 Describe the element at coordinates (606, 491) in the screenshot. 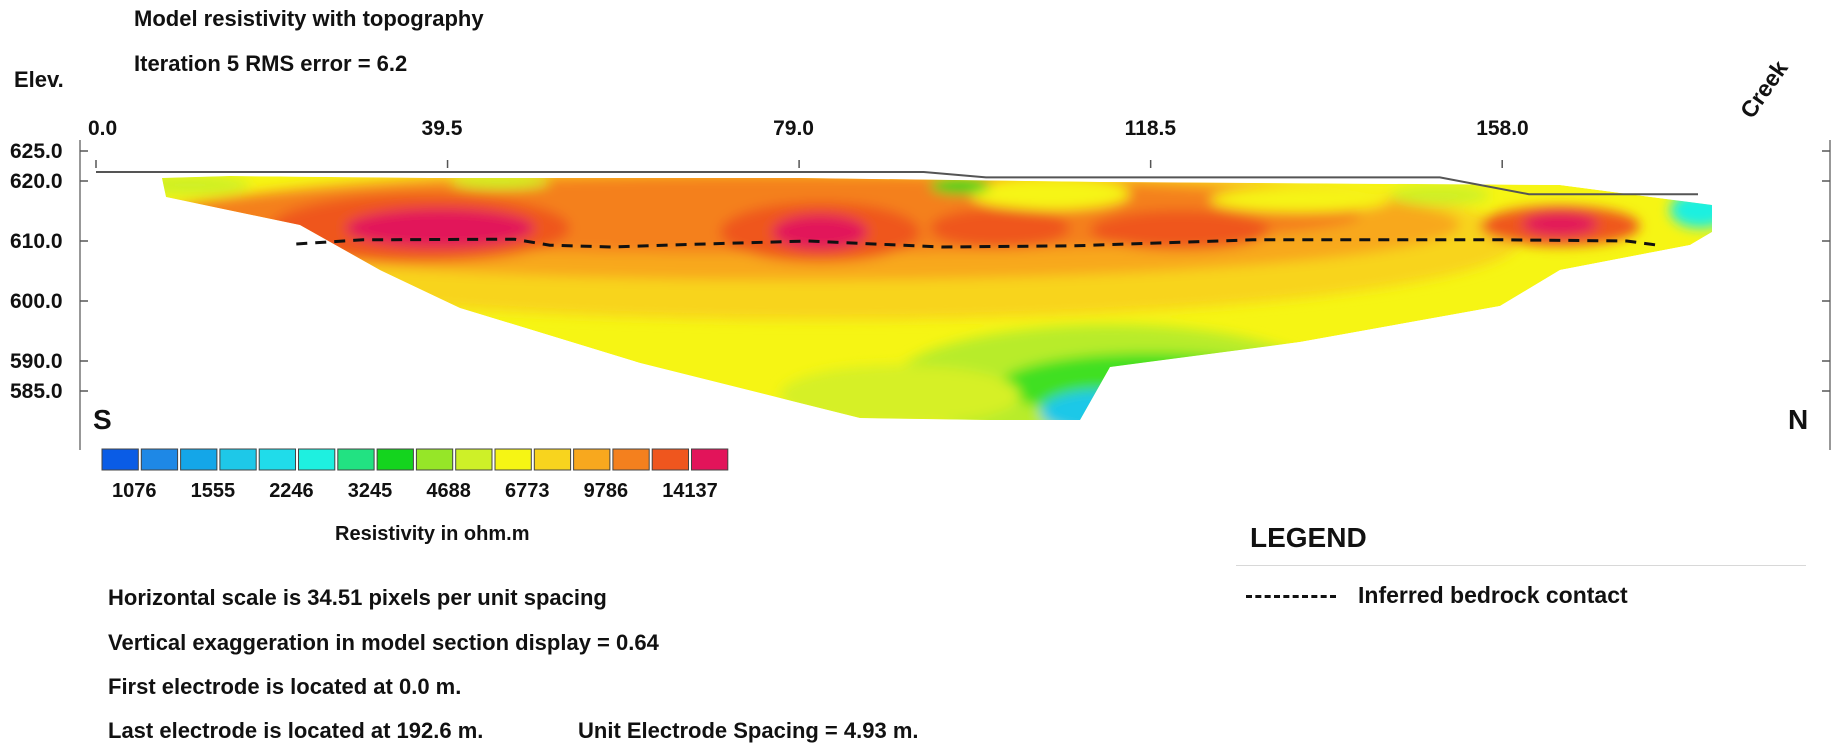

I see `colorbar-label: 9786` at that location.